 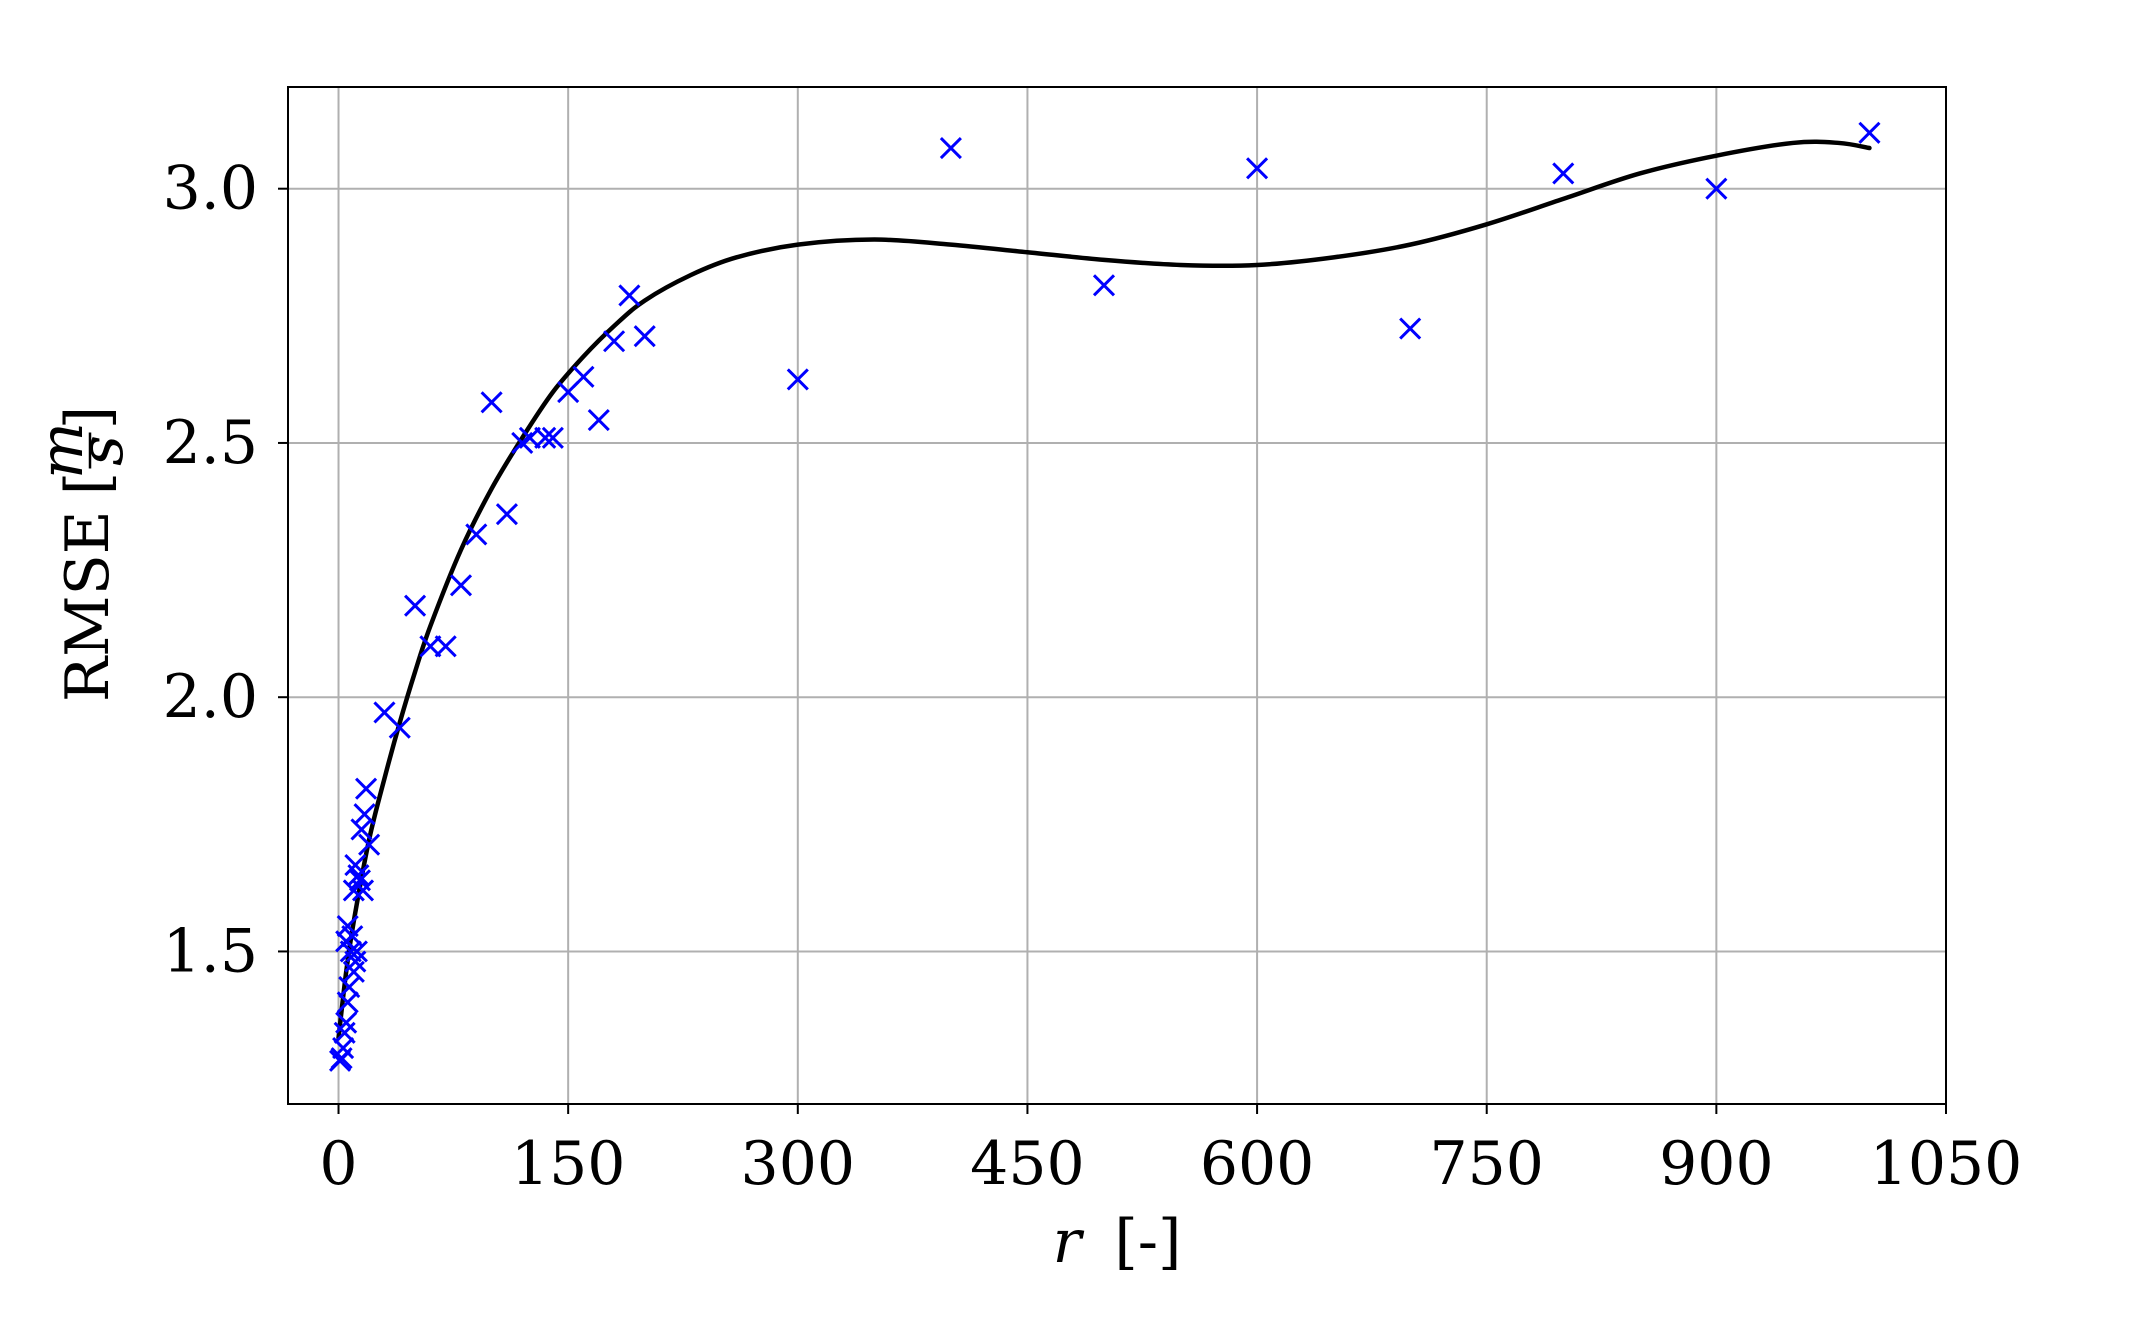 What do you see at coordinates (798, 1164) in the screenshot?
I see `x-tick-label: 300` at bounding box center [798, 1164].